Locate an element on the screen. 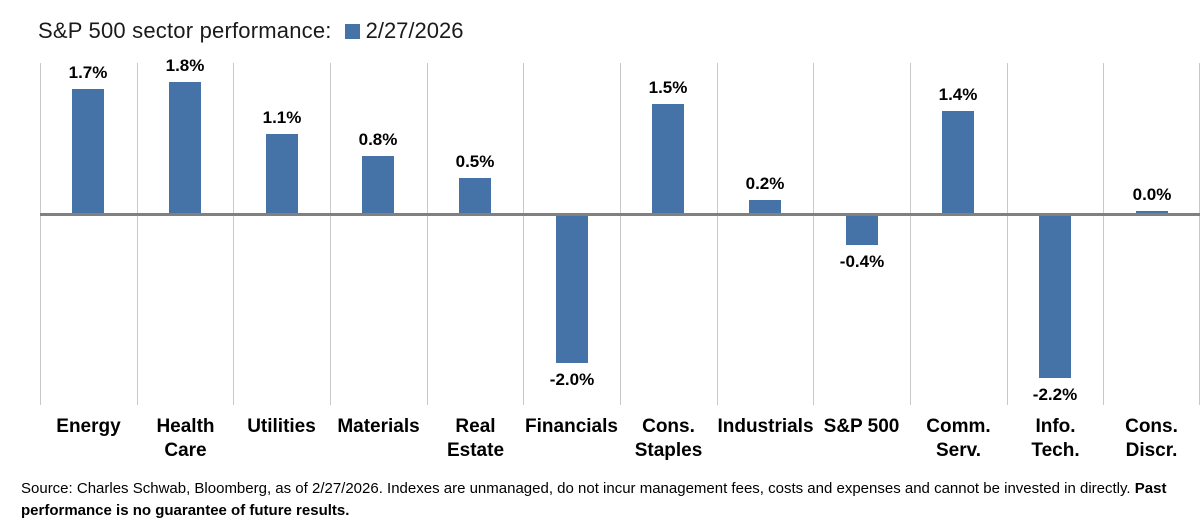 The image size is (1200, 524). bar-cons-staples is located at coordinates (668, 159).